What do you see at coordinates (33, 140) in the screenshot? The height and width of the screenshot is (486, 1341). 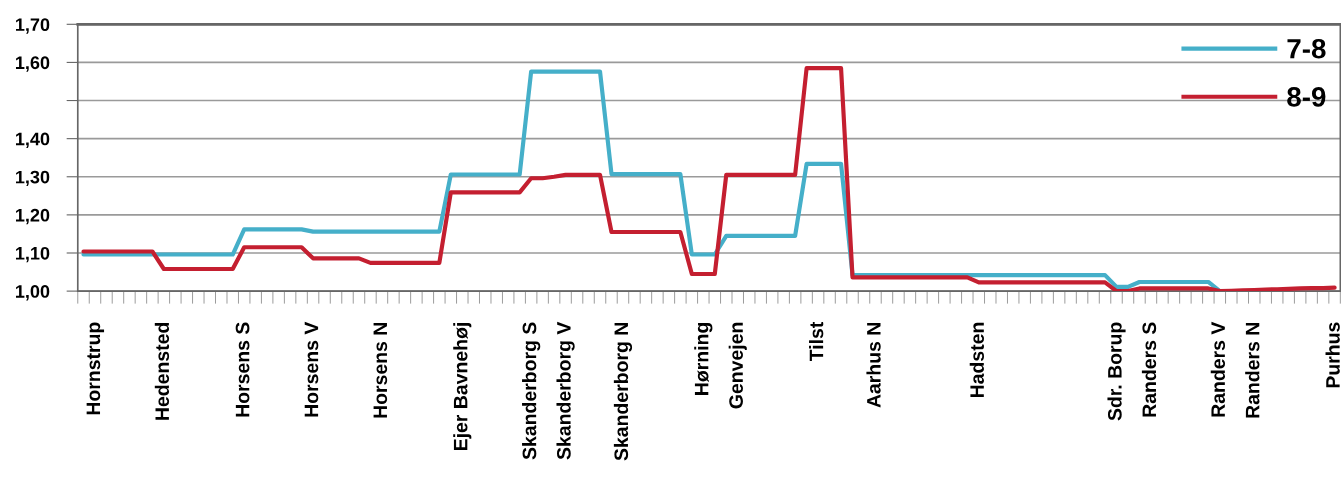 I see `y-tick-label: 1,40` at bounding box center [33, 140].